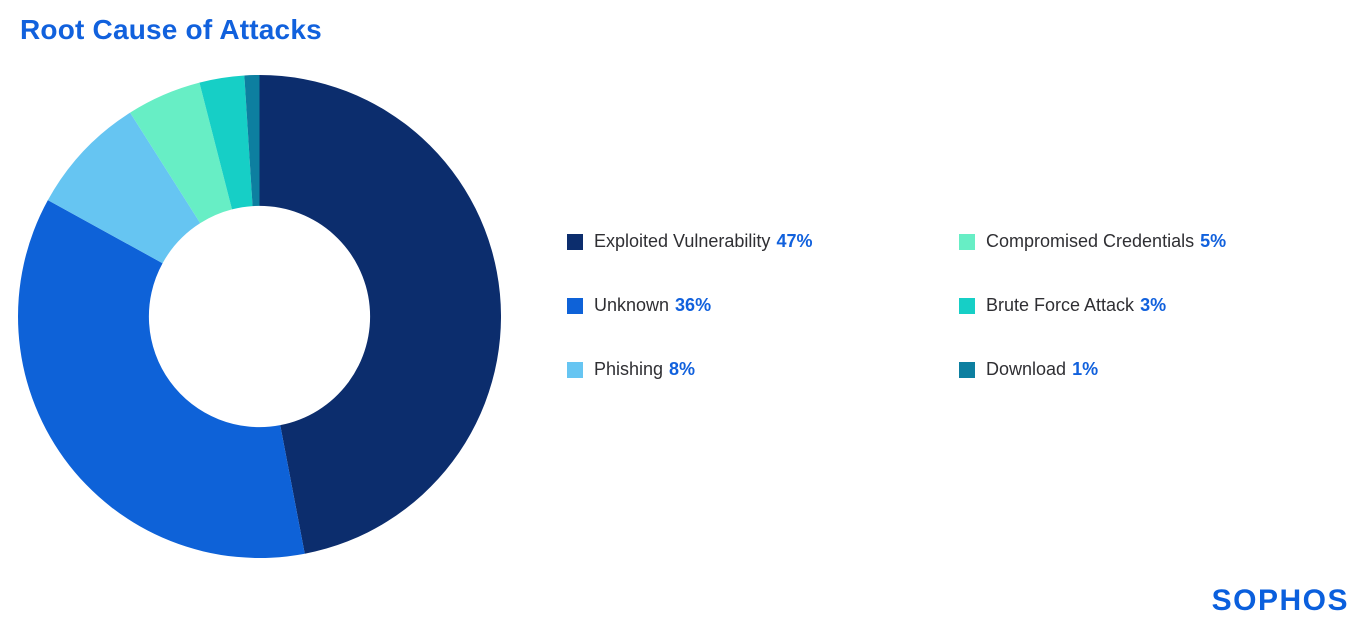 Image resolution: width=1371 pixels, height=630 pixels. Describe the element at coordinates (575, 369) in the screenshot. I see `legend-swatch-phishing` at that location.